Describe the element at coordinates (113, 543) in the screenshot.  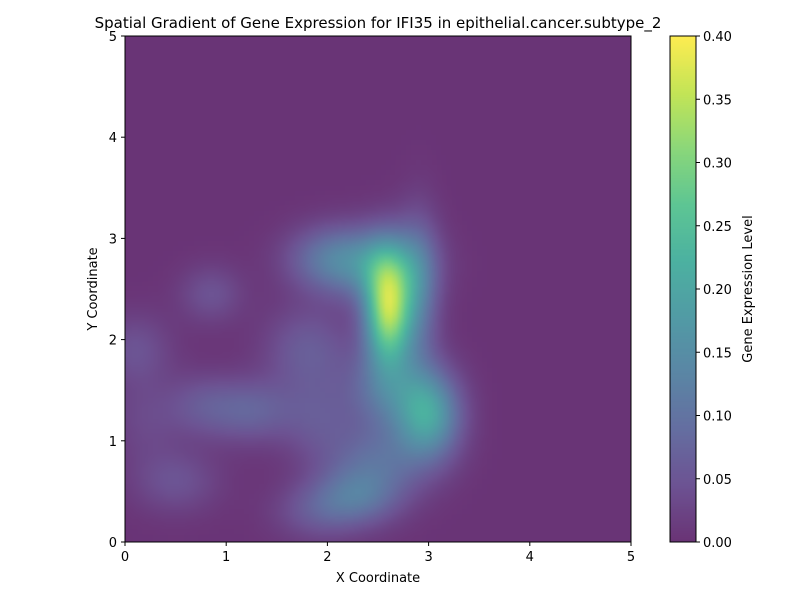
I see `y-tick-label: 0` at that location.